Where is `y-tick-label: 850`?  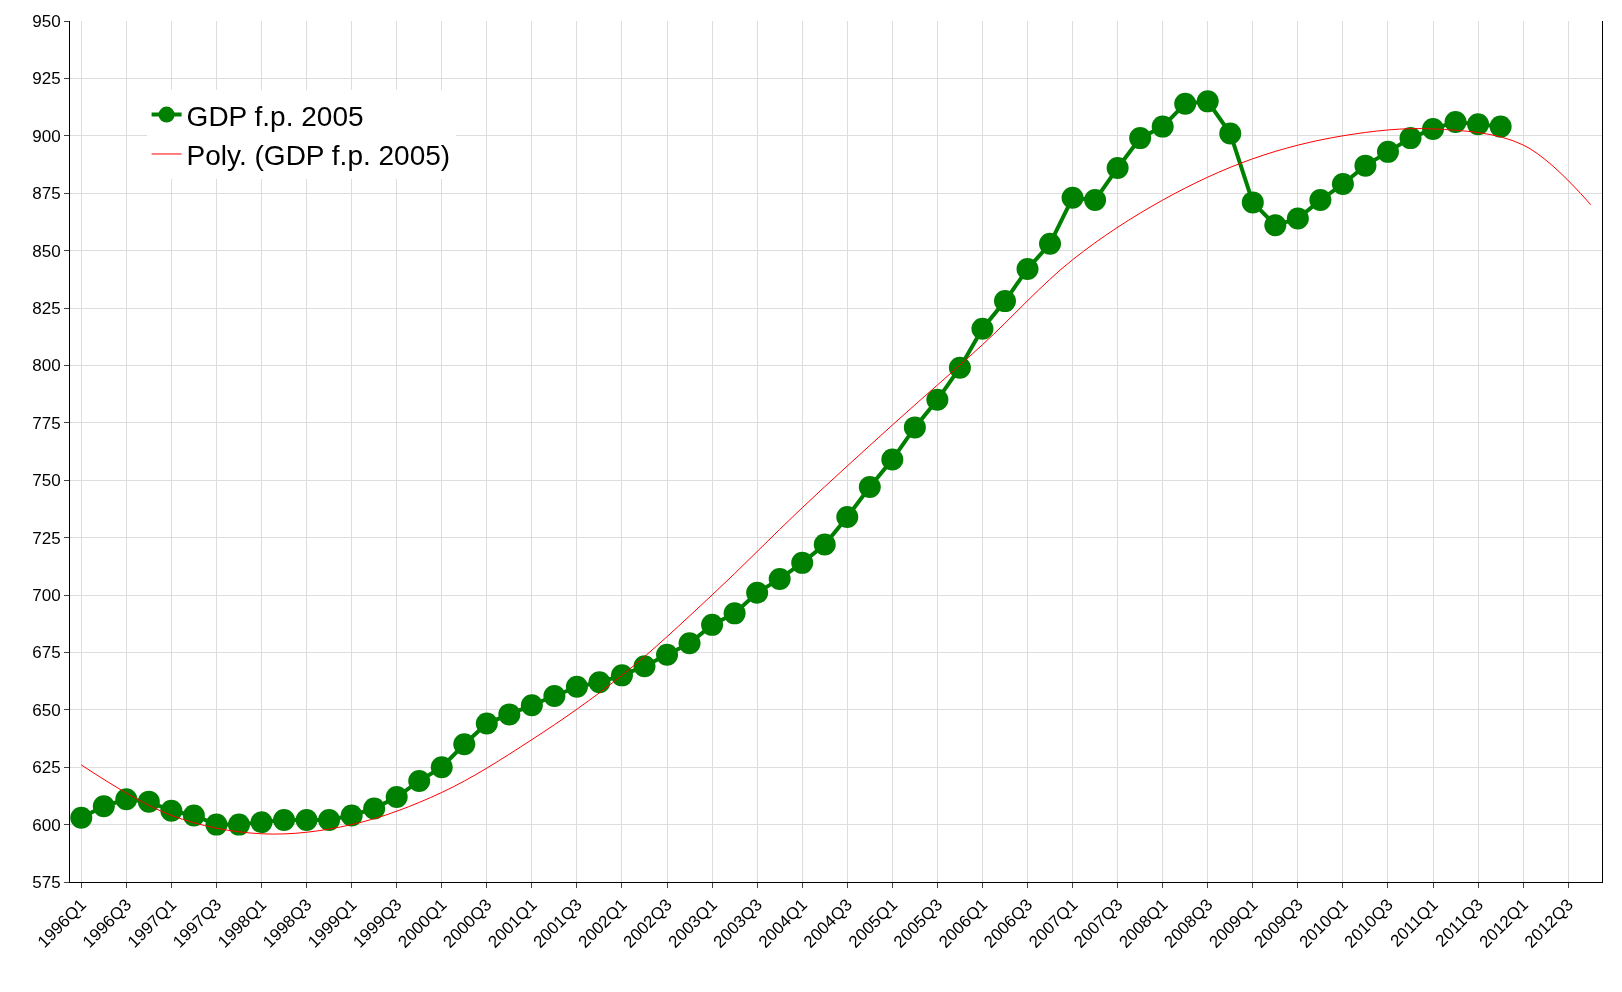 y-tick-label: 850 is located at coordinates (46, 251).